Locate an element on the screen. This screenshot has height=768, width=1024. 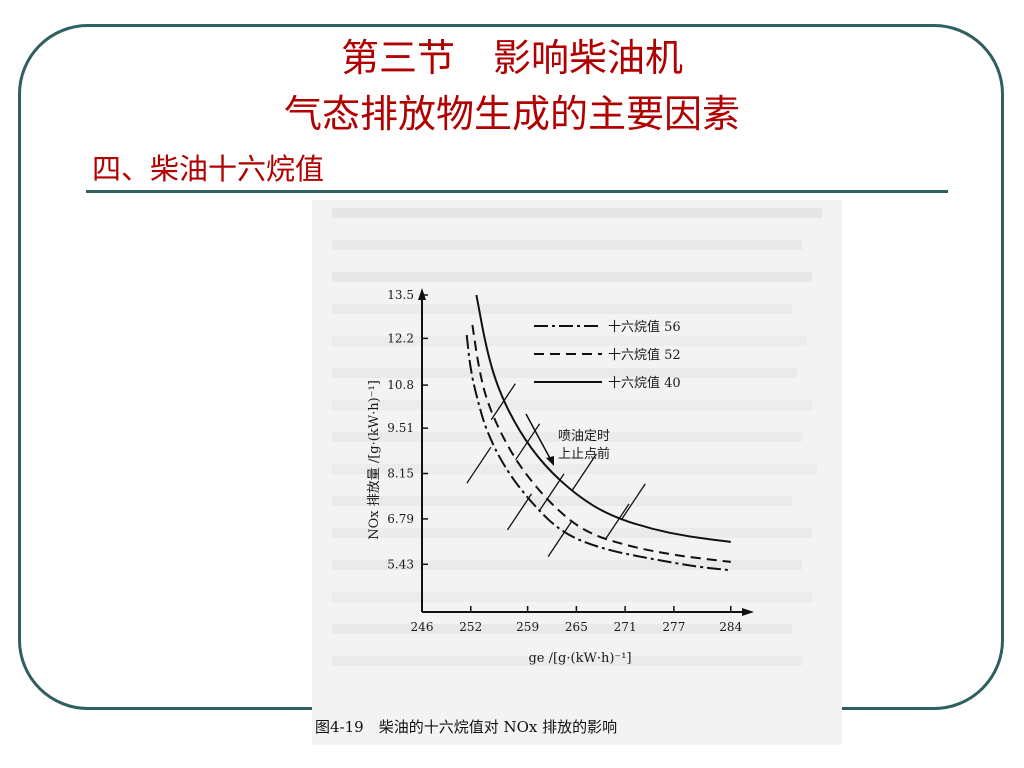
slide-title-line-1: 第三节 影响柴油机 is located at coordinates (511, 58).